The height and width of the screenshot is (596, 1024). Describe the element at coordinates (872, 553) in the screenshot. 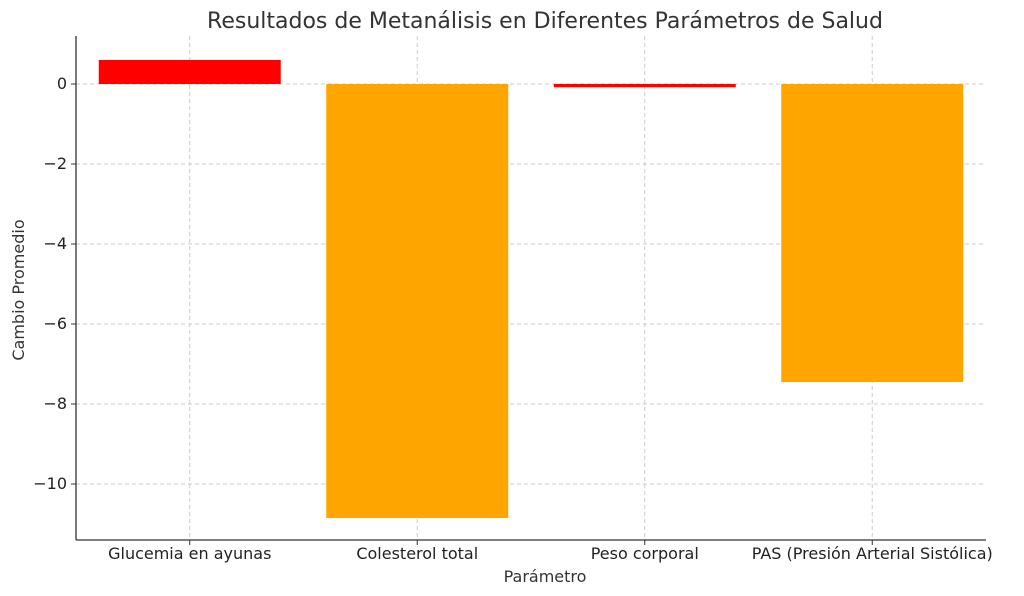

I see `x-tick-label: PAS (Presión Arterial Sistólica)` at that location.